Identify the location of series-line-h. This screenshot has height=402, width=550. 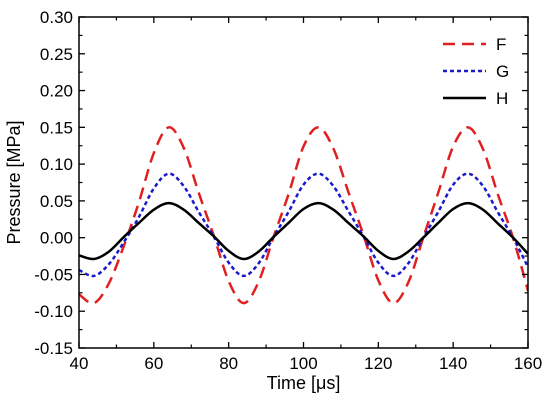
(303, 231).